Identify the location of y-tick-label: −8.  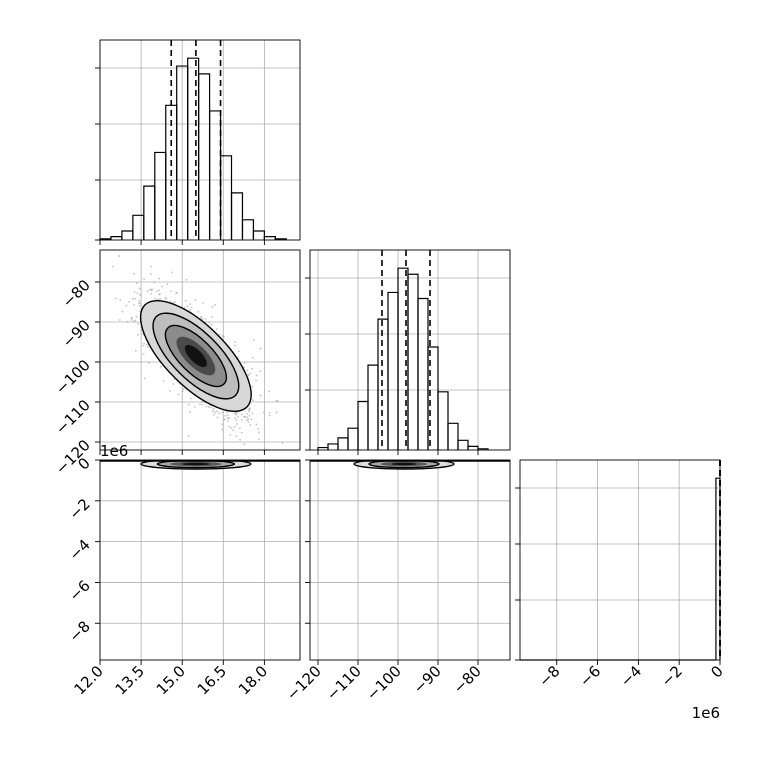
(79, 631).